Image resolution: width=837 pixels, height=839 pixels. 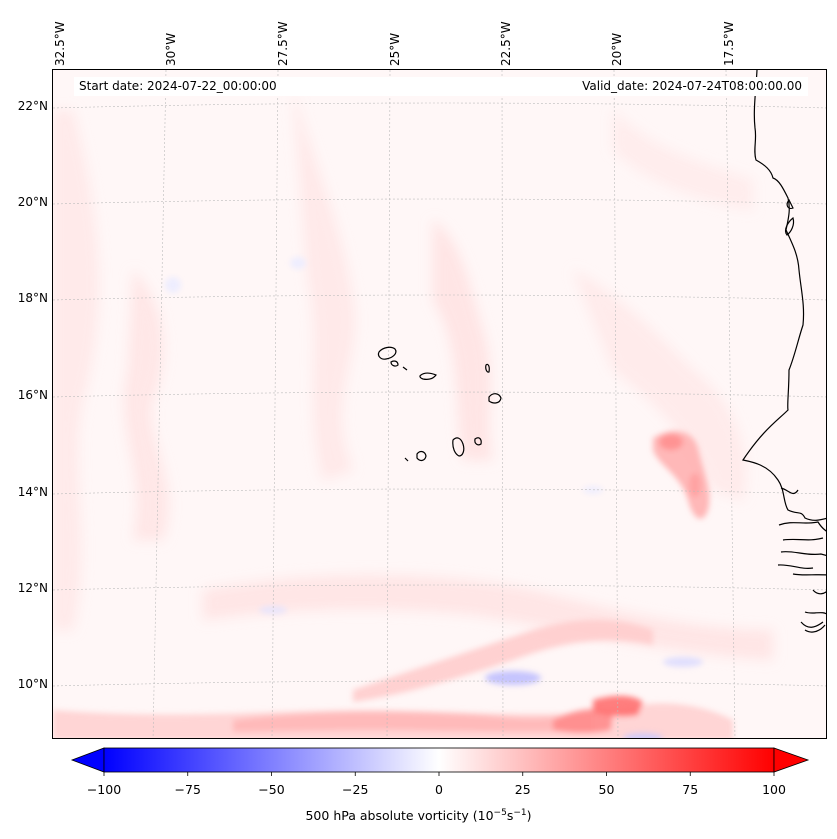 What do you see at coordinates (171, 49) in the screenshot?
I see `lon-label: 30°W` at bounding box center [171, 49].